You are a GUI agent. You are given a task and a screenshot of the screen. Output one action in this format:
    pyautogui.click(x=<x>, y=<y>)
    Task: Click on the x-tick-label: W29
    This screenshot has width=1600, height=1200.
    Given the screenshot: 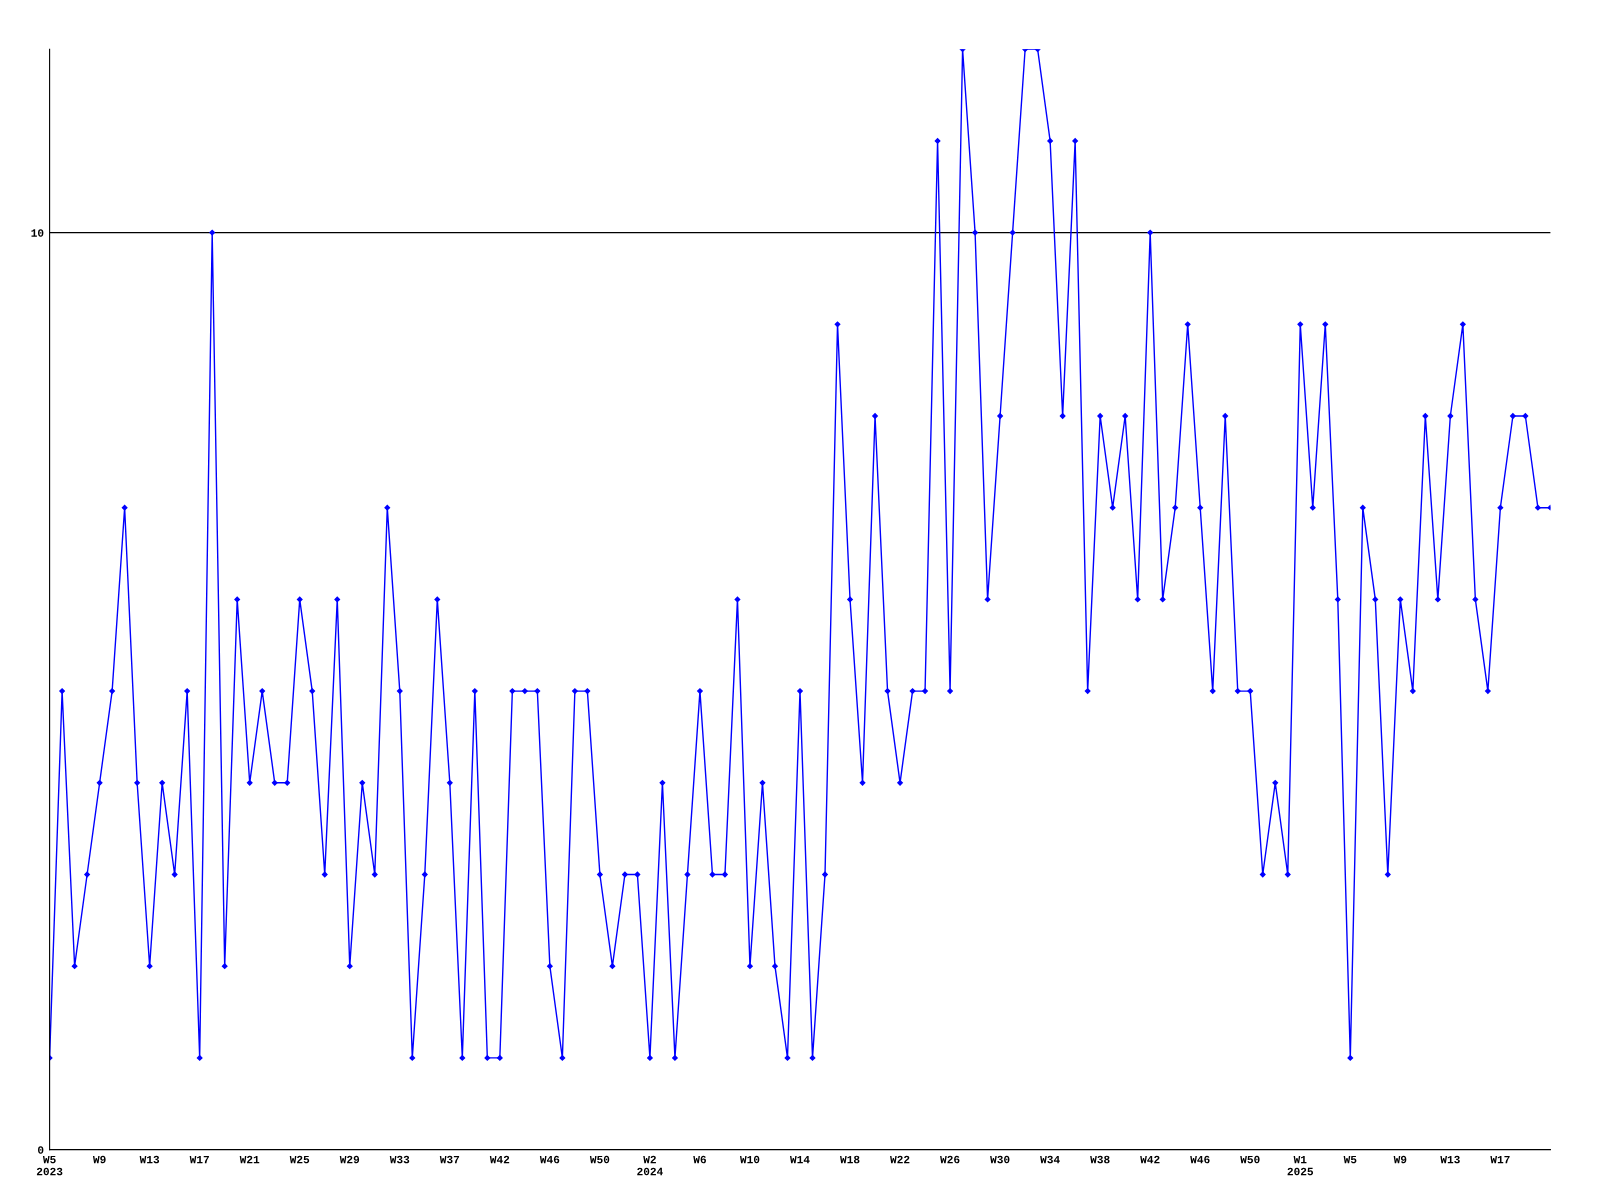 What is the action you would take?
    pyautogui.click(x=349, y=1159)
    